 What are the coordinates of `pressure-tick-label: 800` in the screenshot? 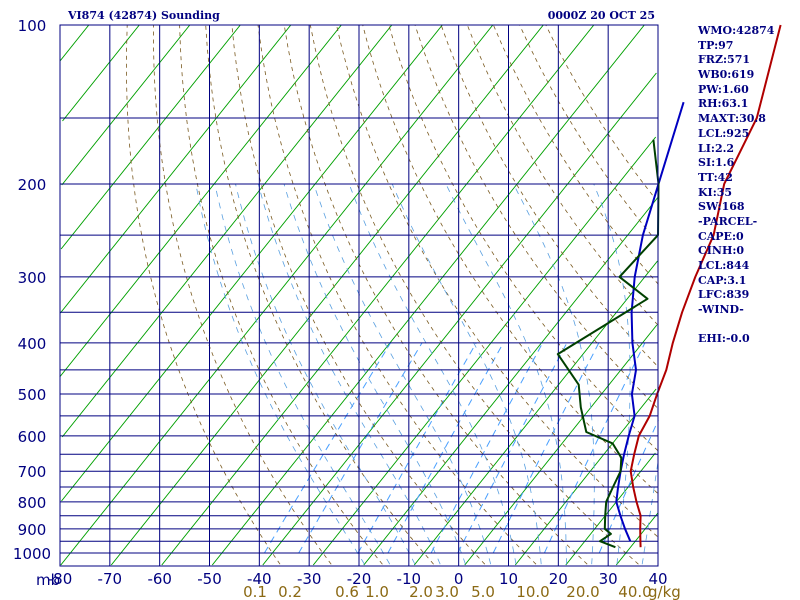 It's located at (32, 503).